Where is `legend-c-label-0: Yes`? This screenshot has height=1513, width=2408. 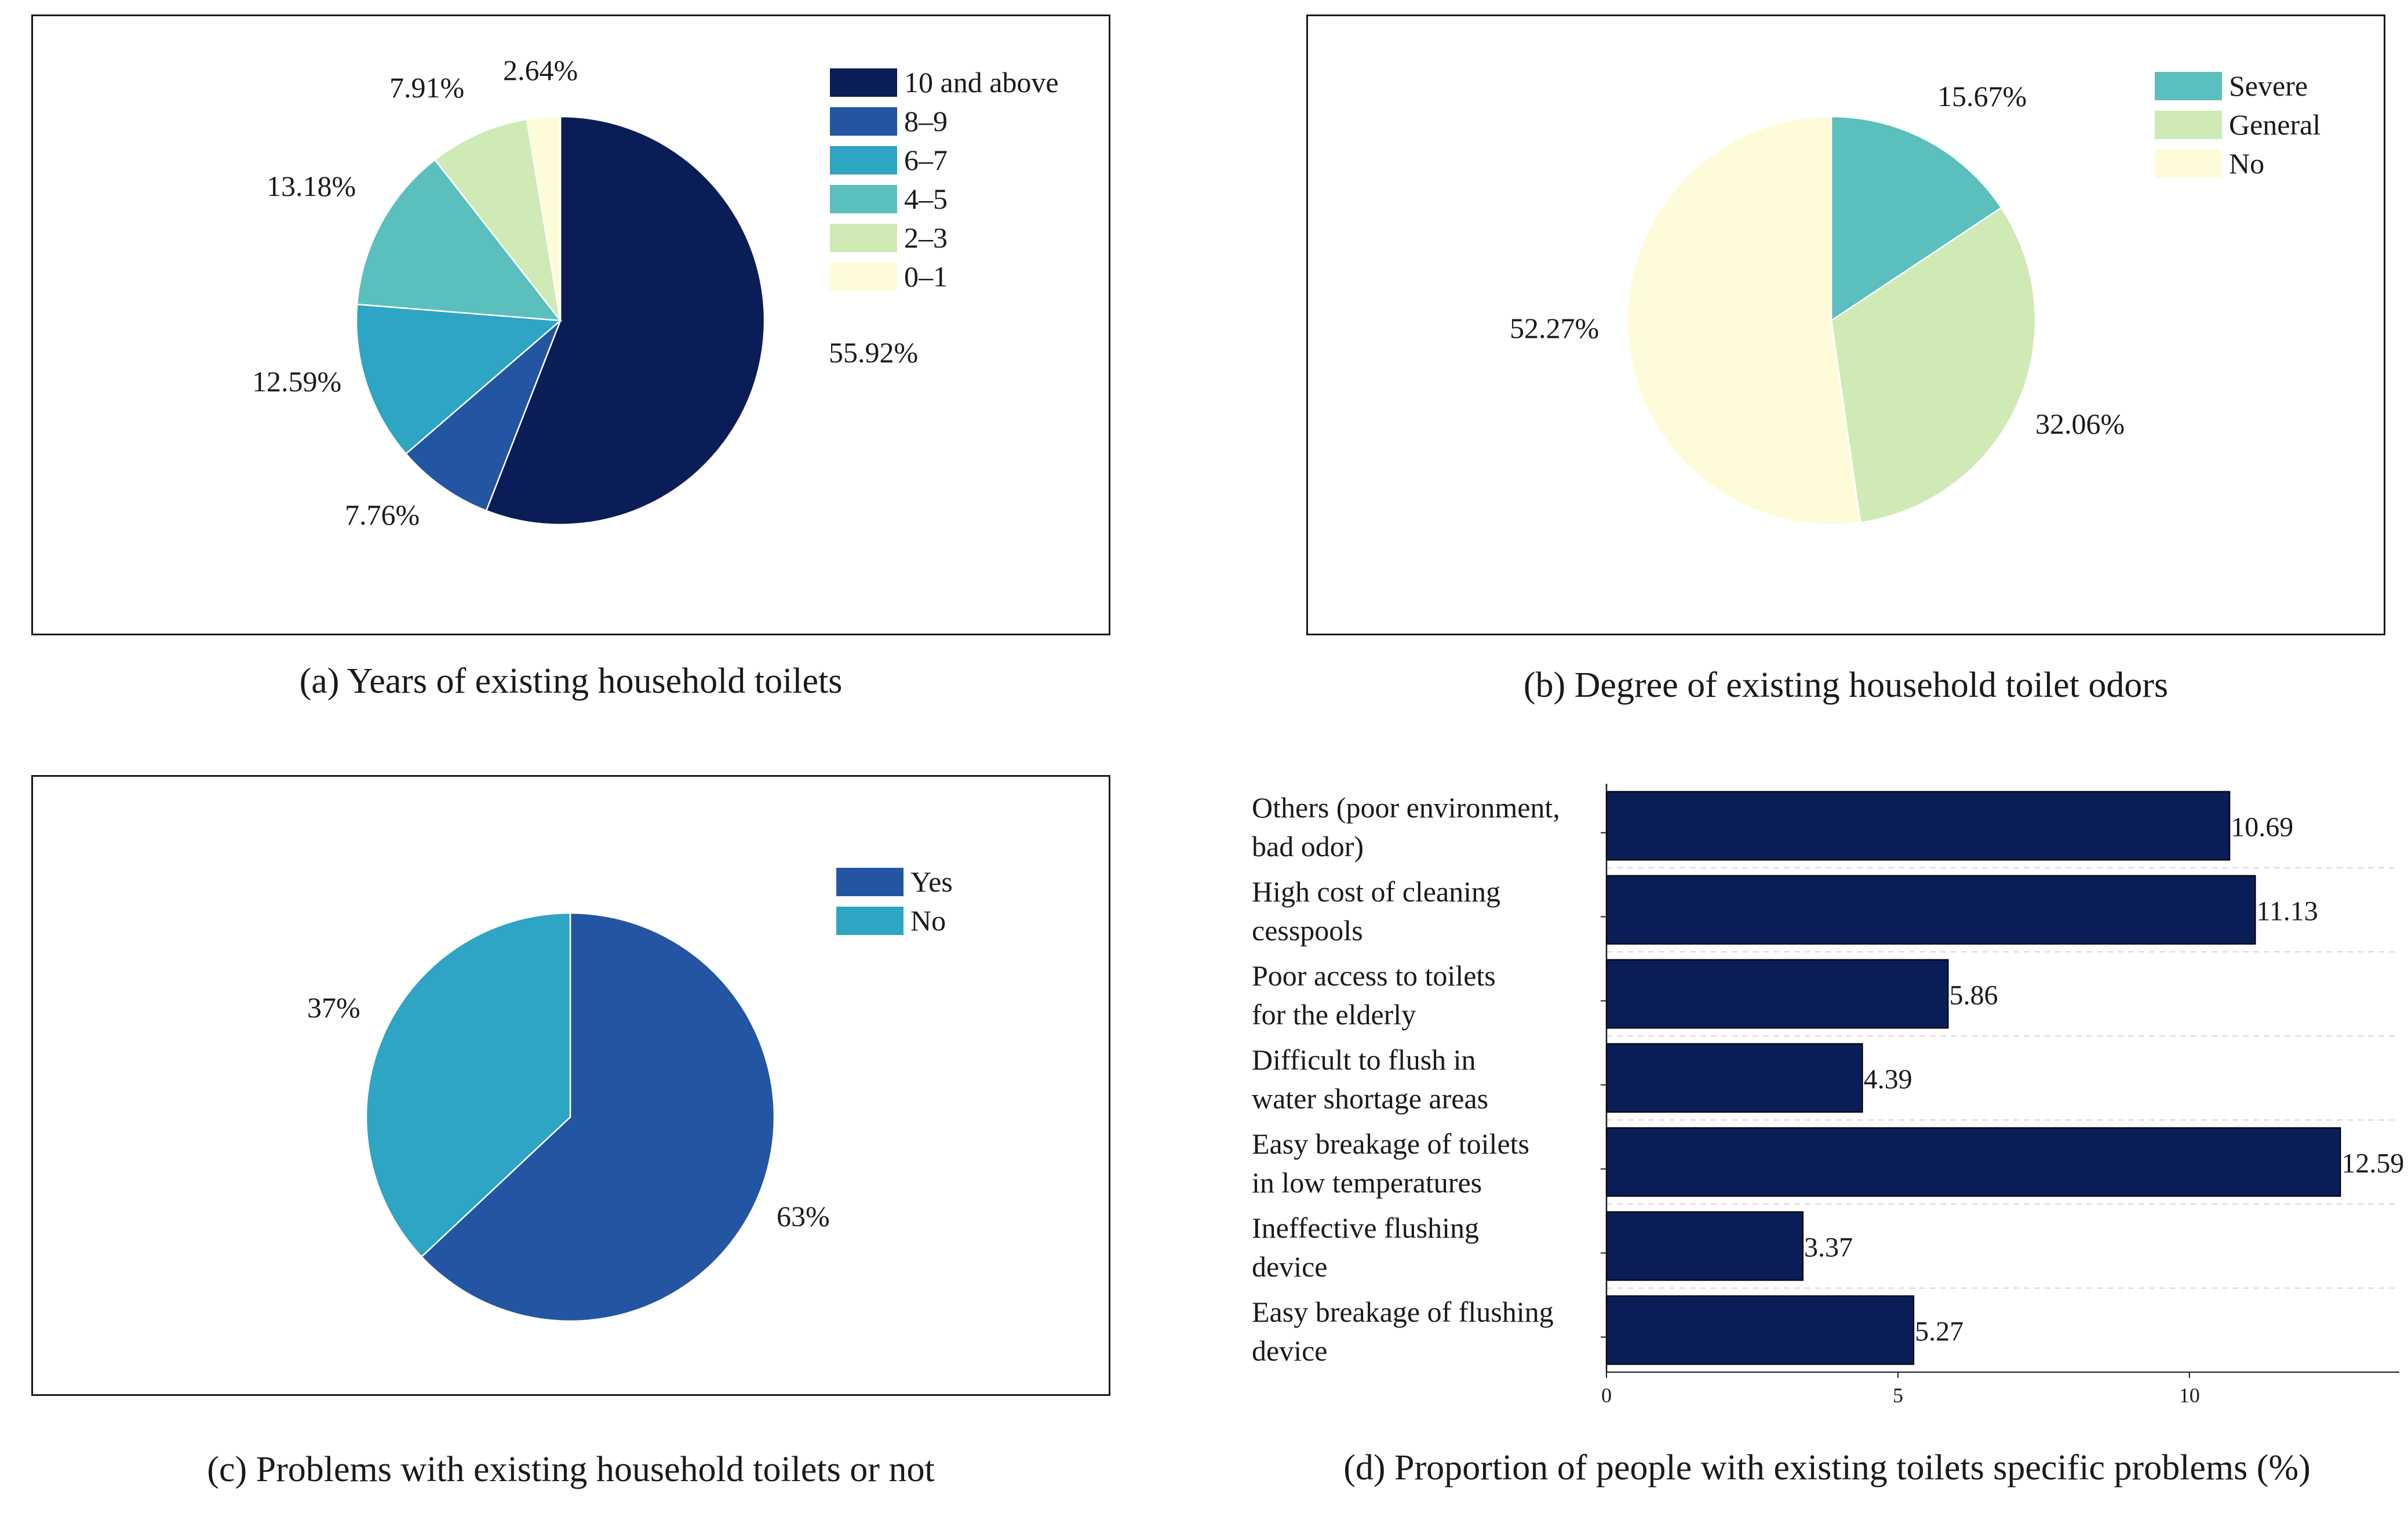 legend-c-label-0: Yes is located at coordinates (931, 881).